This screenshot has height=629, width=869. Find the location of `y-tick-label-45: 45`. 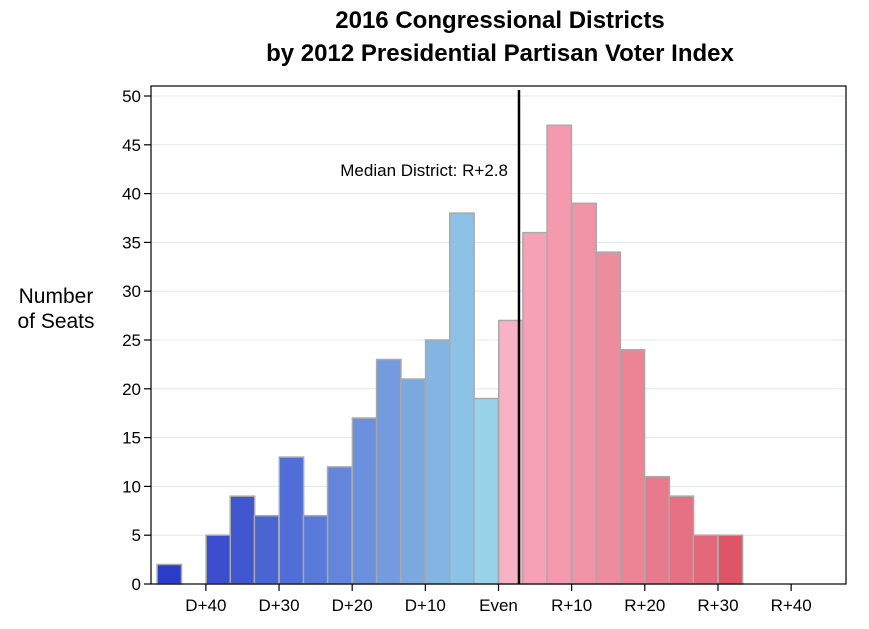

y-tick-label-45: 45 is located at coordinates (131, 145).